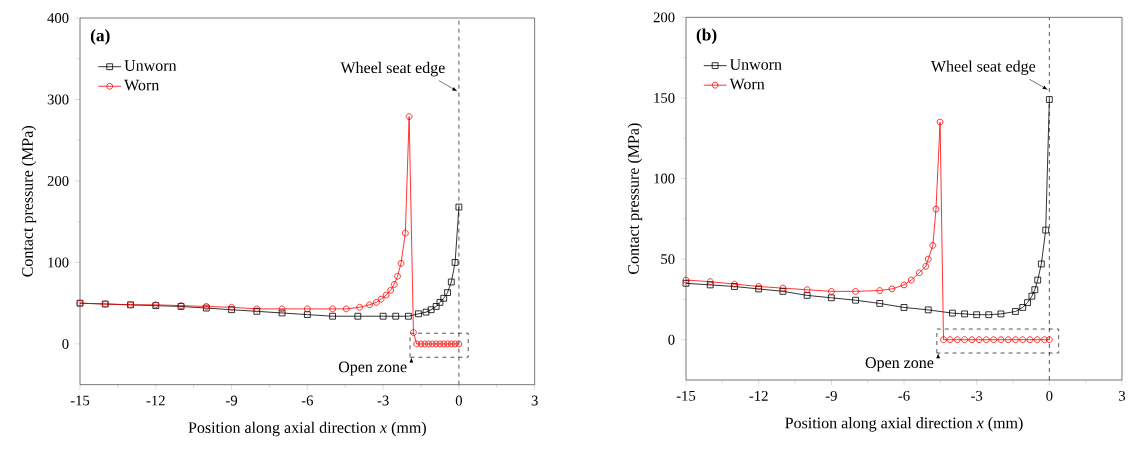  I want to click on text: (b), so click(706, 36).